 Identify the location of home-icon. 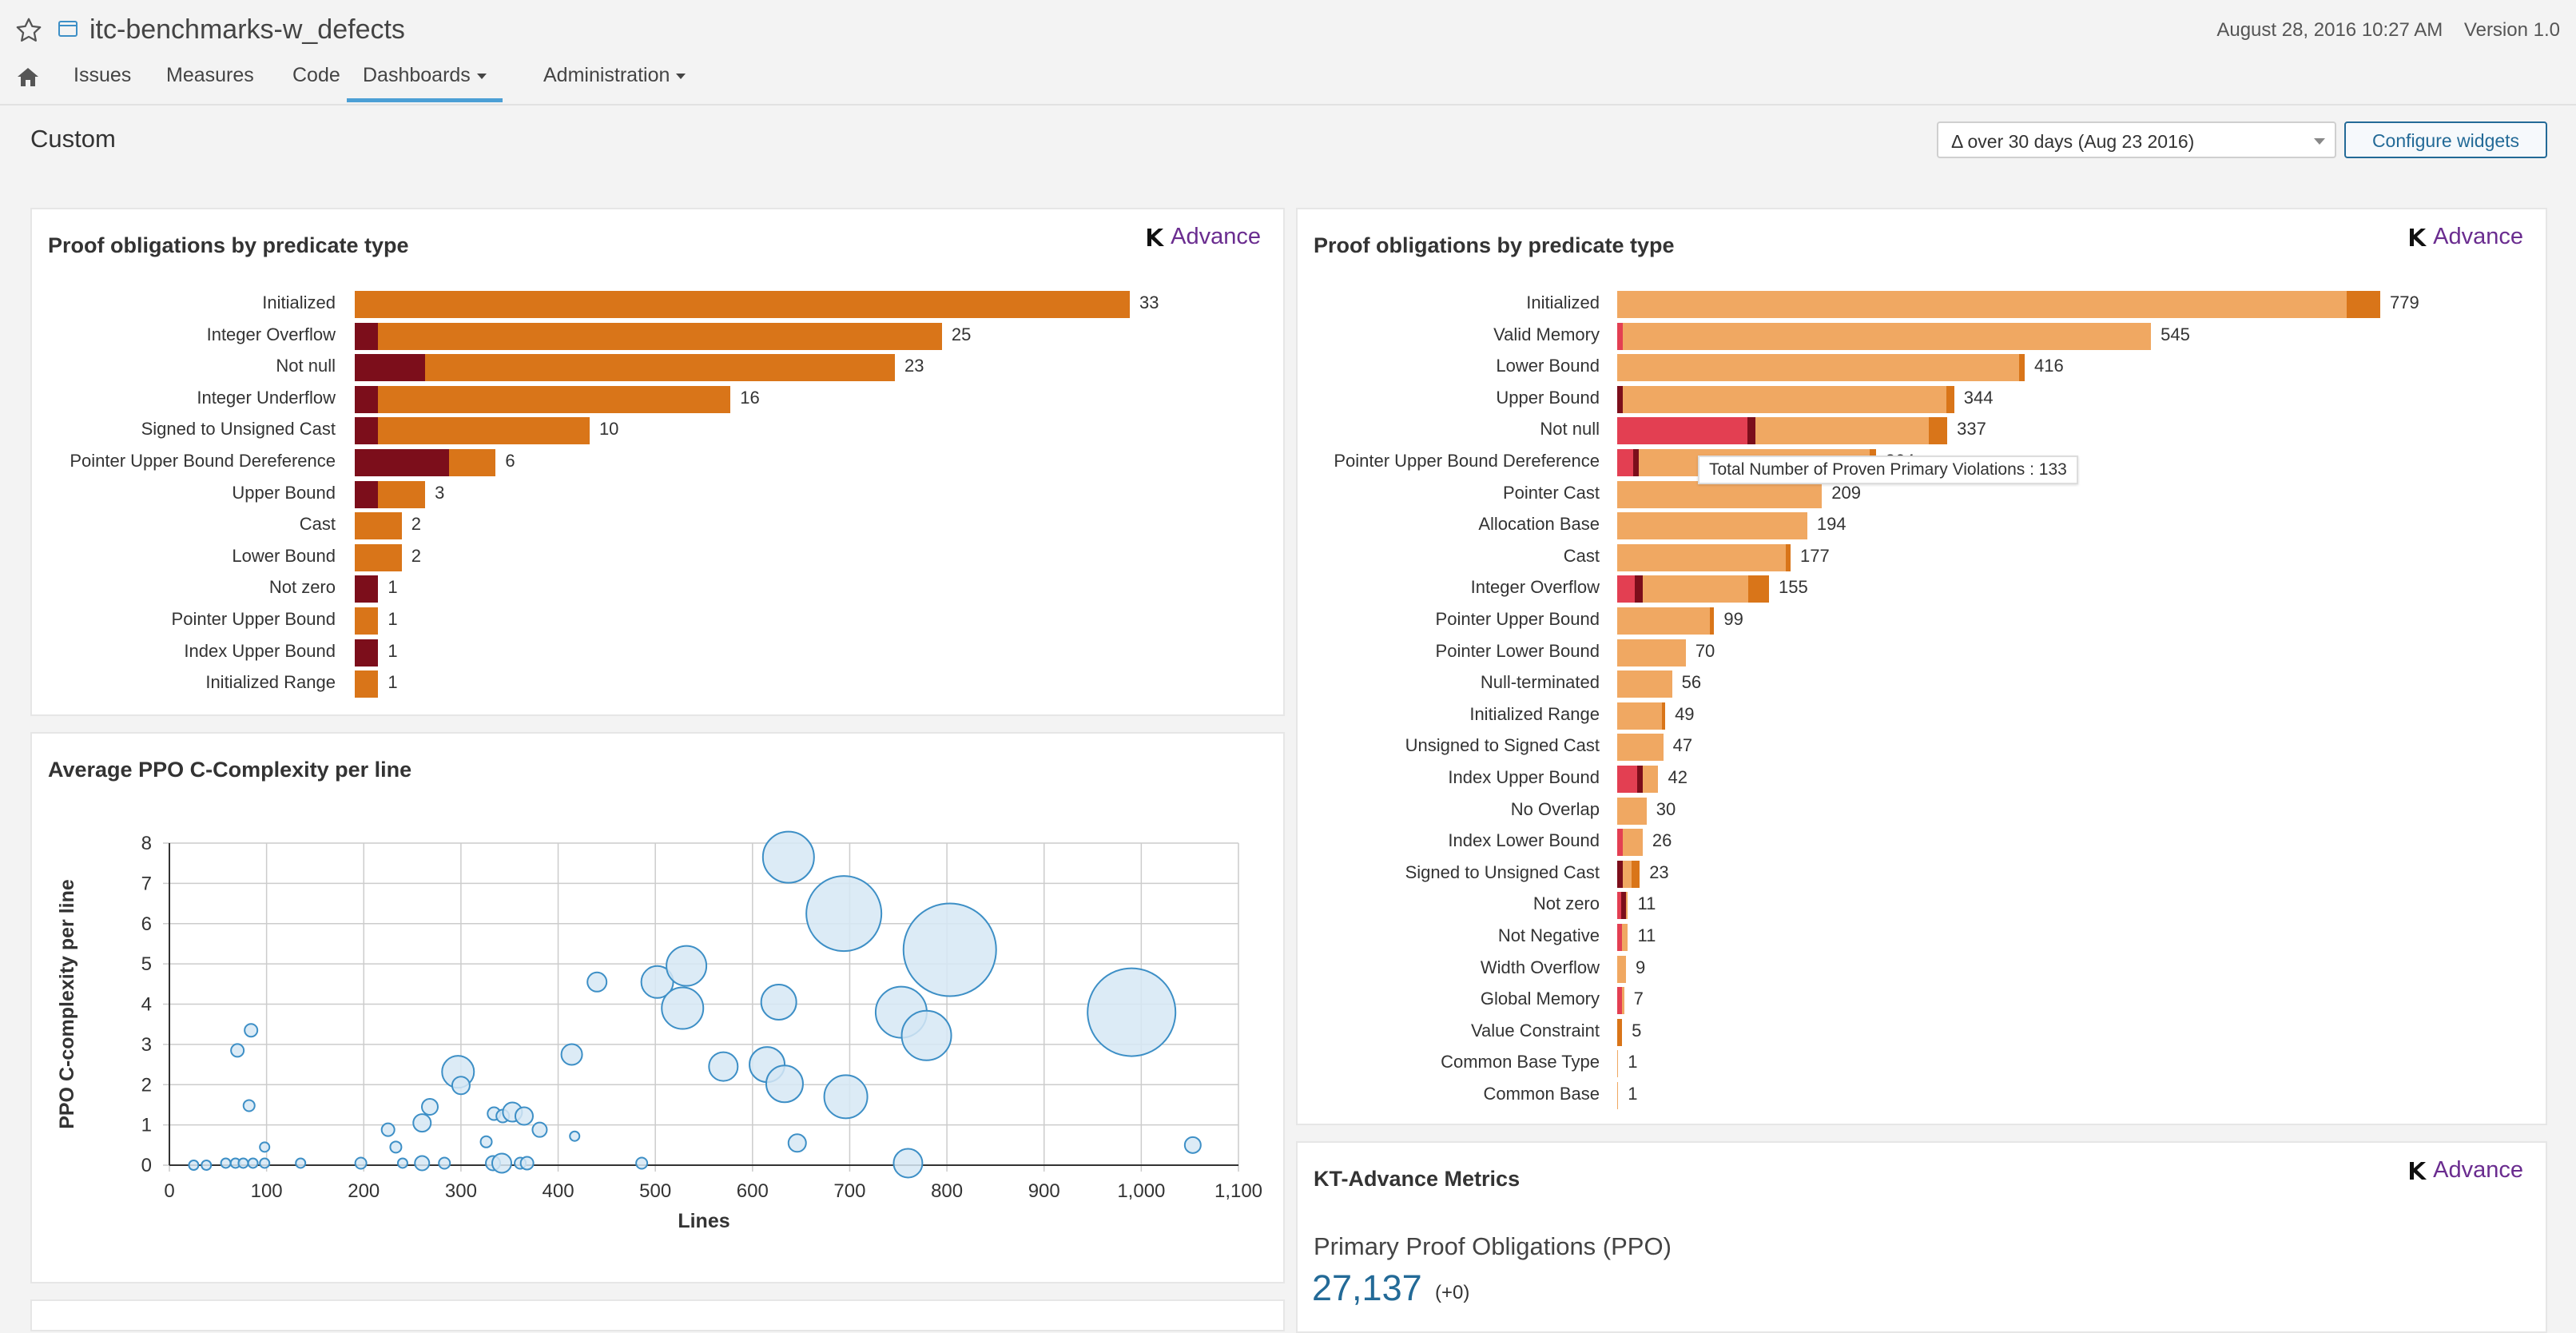
(28, 77).